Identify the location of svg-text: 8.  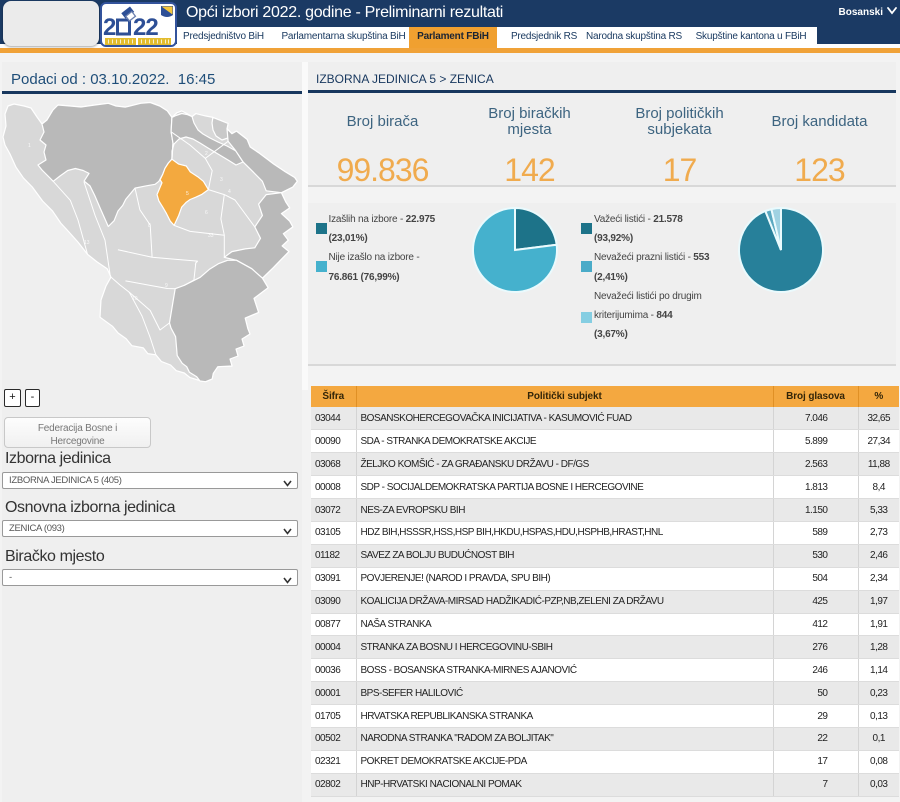
(149, 226).